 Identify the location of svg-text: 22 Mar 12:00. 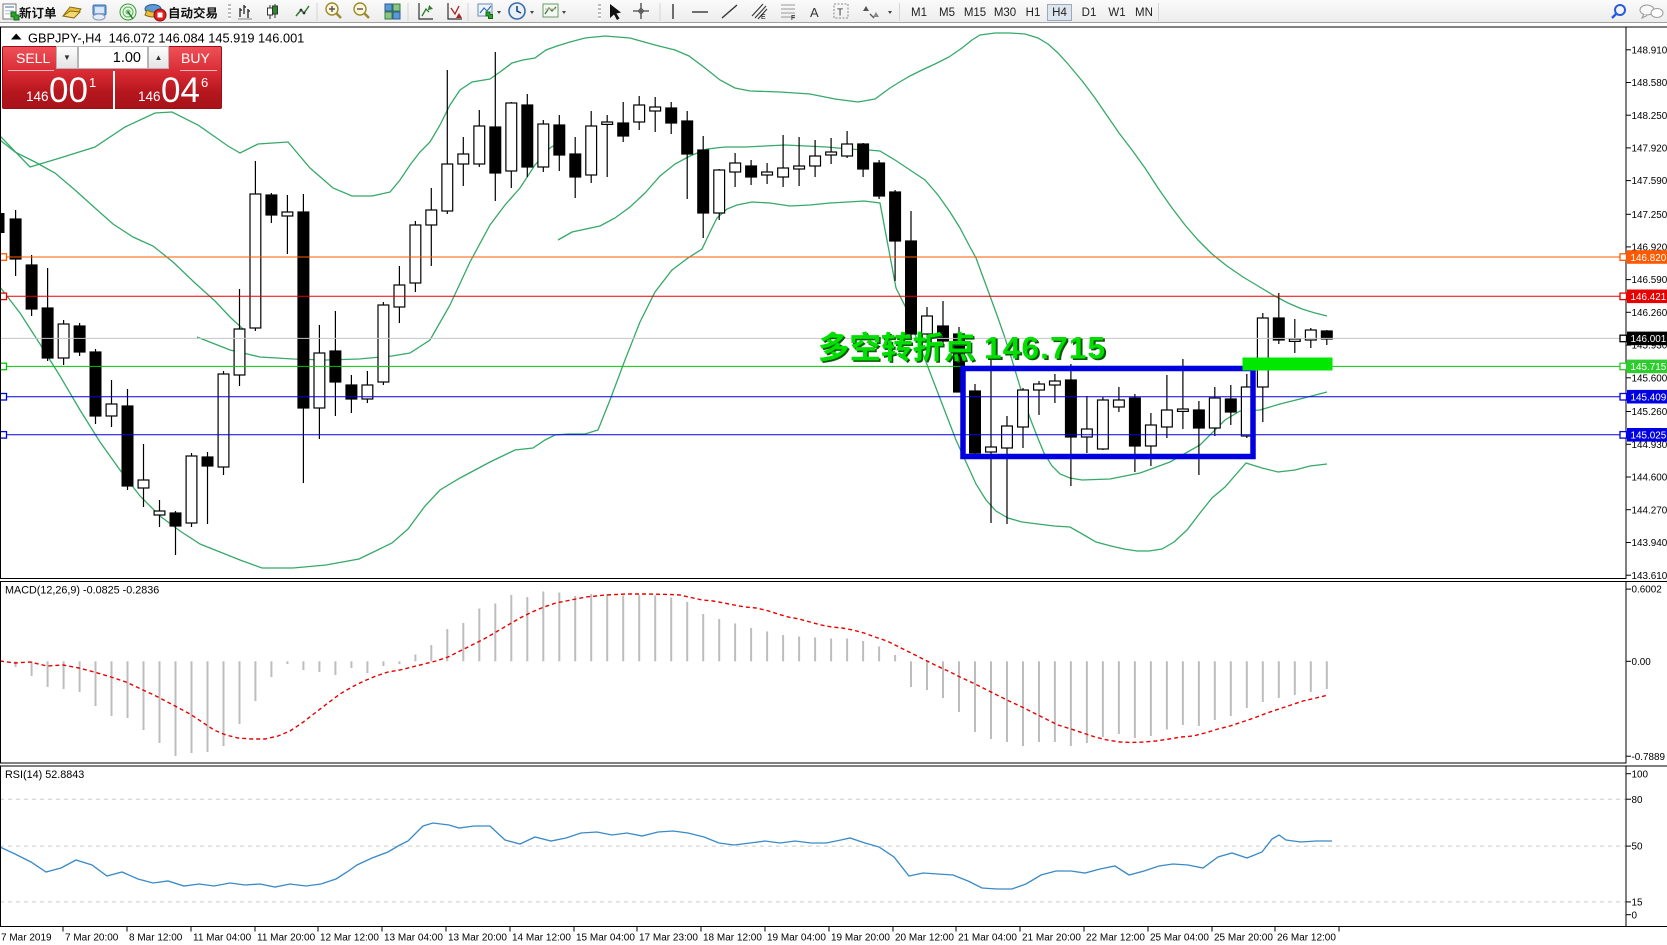
(1115, 938).